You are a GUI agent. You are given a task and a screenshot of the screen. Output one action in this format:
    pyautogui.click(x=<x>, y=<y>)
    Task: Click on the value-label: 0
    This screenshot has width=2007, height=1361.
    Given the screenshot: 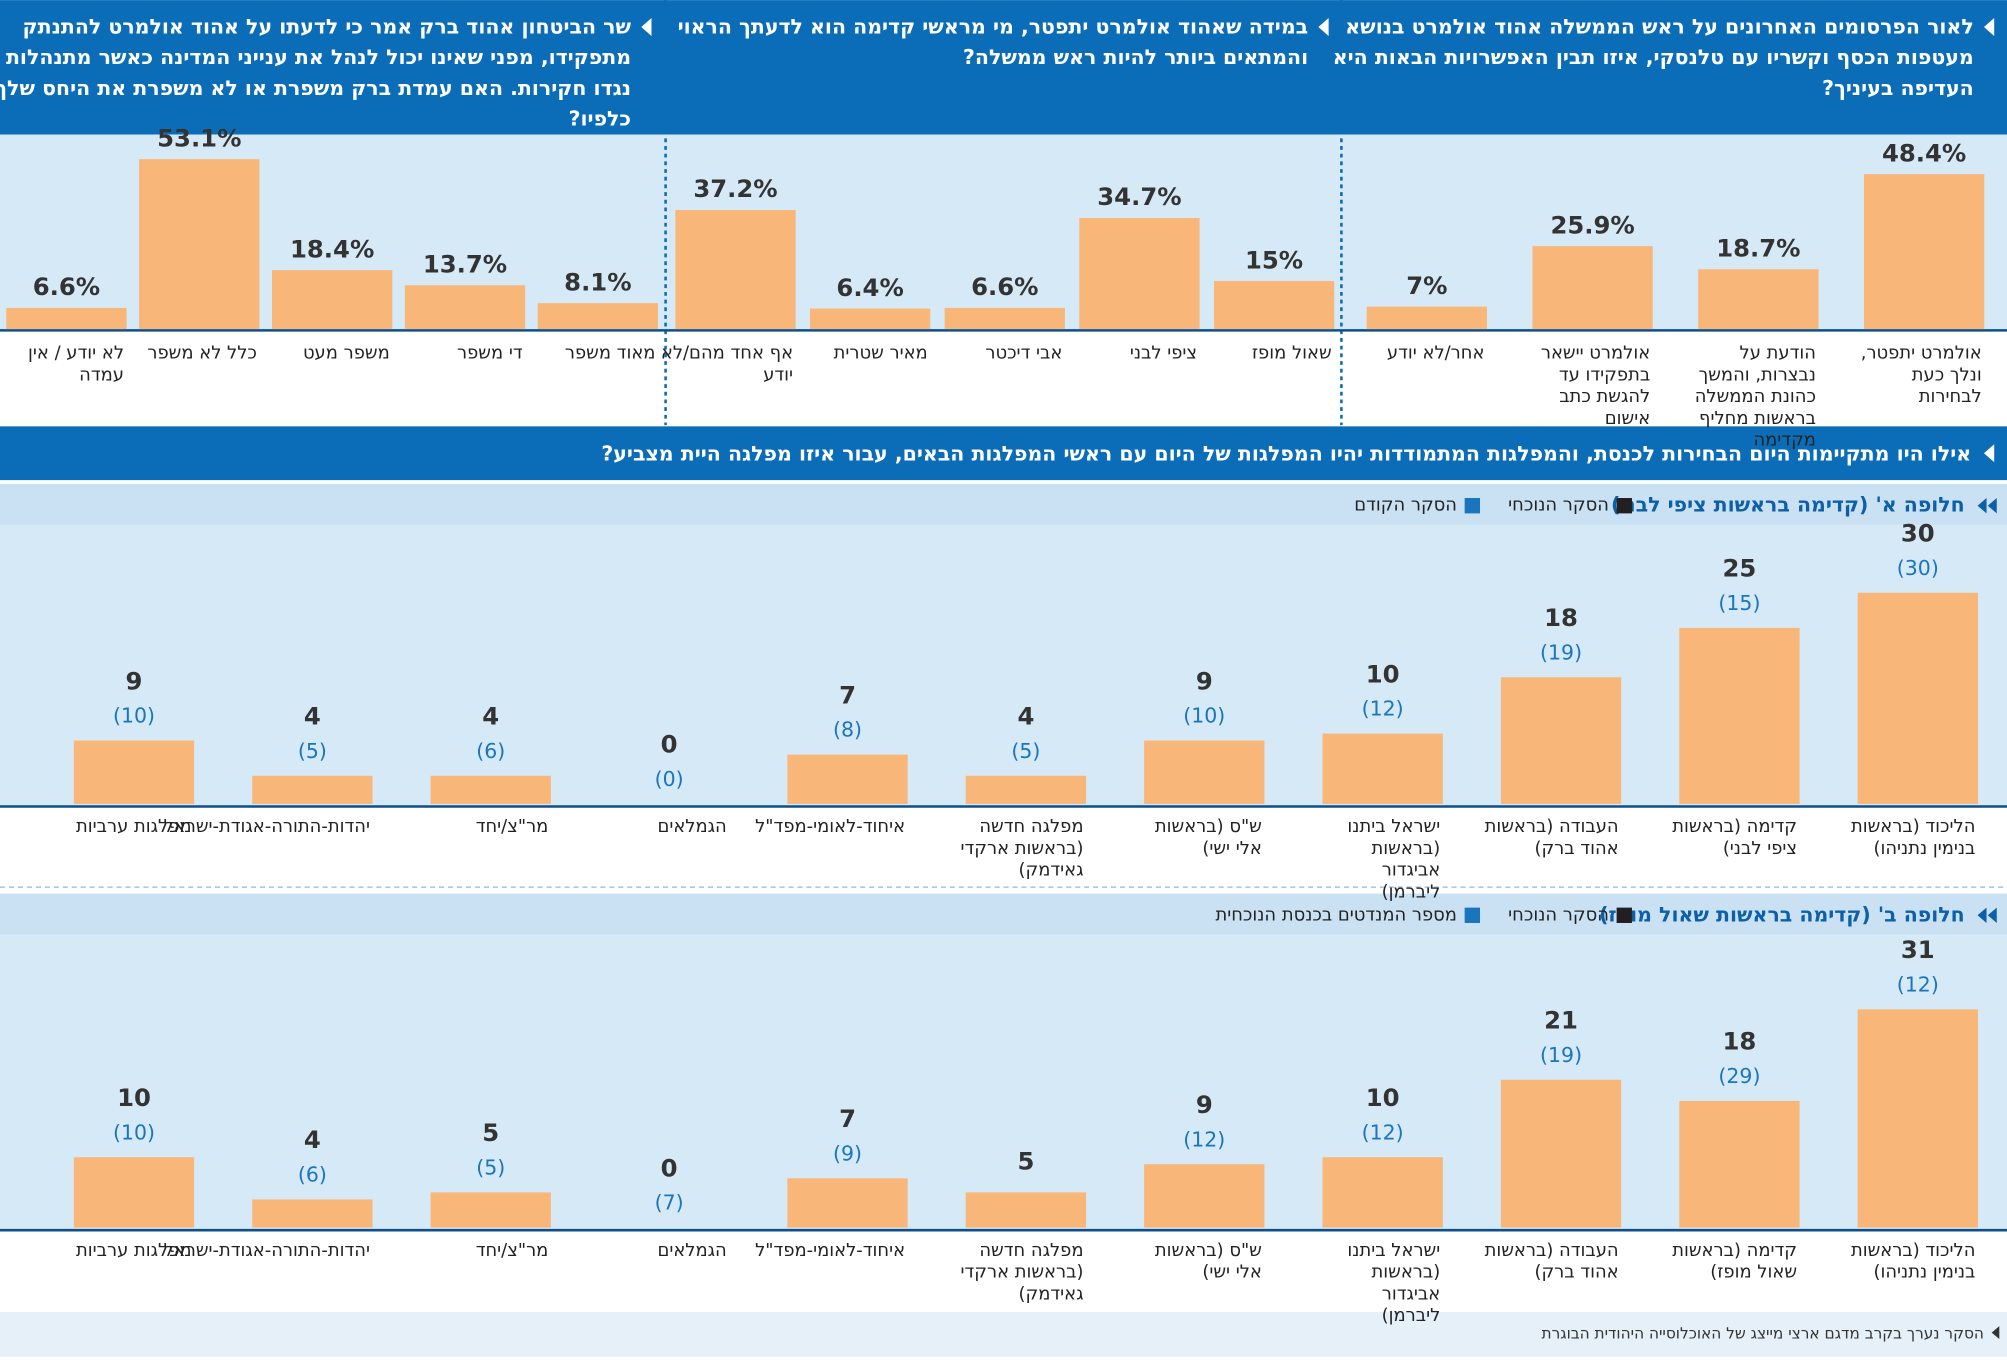 What is the action you would take?
    pyautogui.click(x=669, y=744)
    